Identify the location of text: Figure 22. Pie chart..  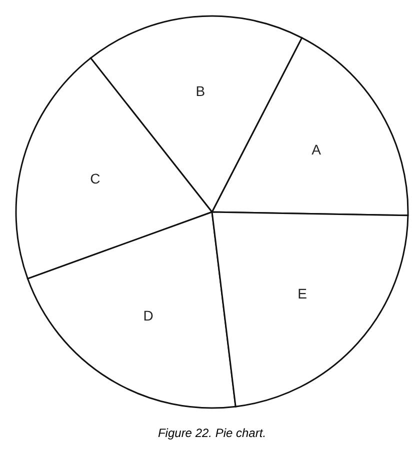
(212, 433).